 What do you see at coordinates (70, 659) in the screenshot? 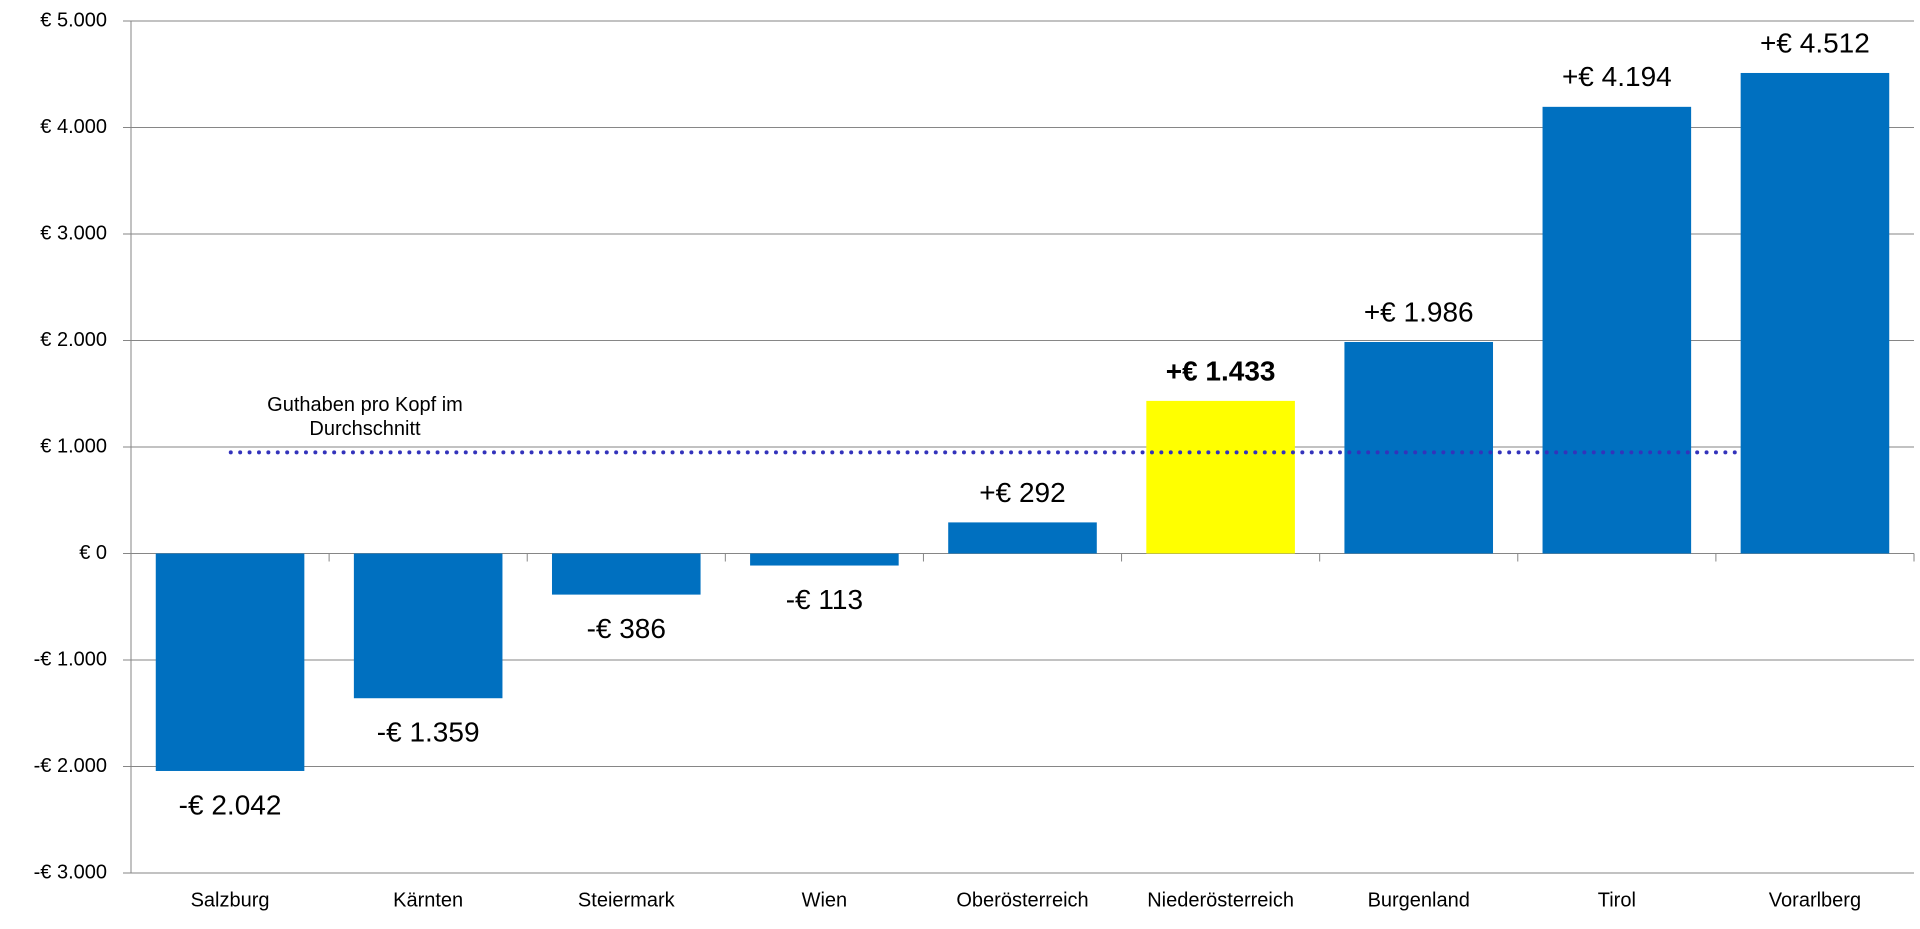
I see `y-tick-label: -€ 1.000` at bounding box center [70, 659].